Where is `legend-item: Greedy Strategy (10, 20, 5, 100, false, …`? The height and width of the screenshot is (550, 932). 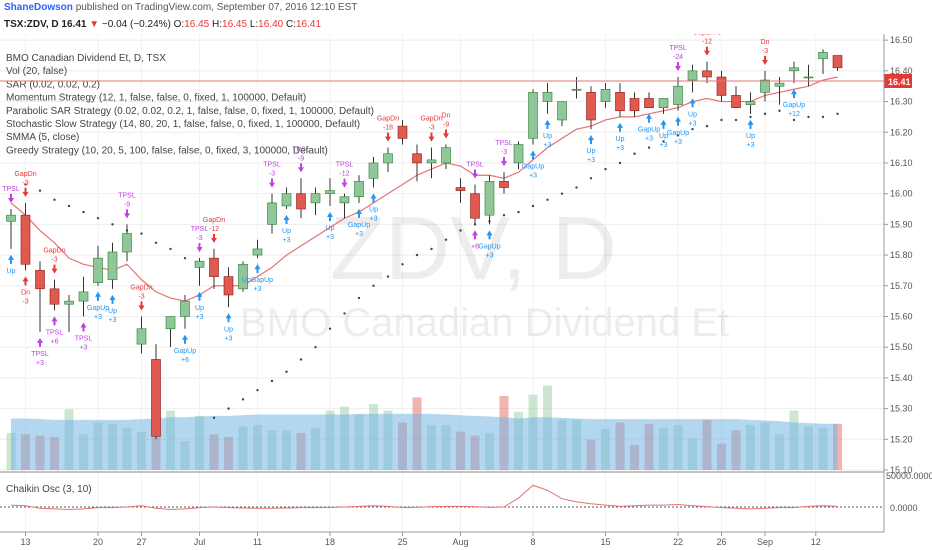
legend-item: Greedy Strategy (10, 20, 5, 100, false, … is located at coordinates (167, 150).